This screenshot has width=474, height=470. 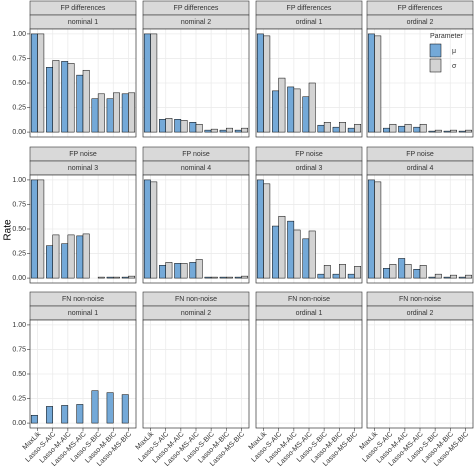 What do you see at coordinates (8, 230) in the screenshot?
I see `y-axis-label: Rate` at bounding box center [8, 230].